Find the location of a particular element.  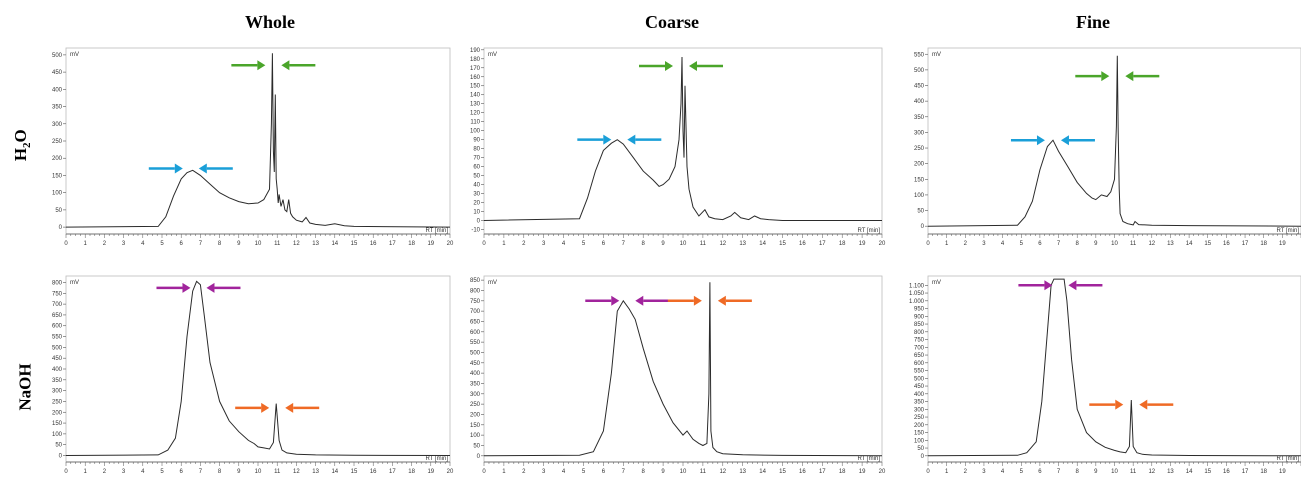

x-tick-label: 9 is located at coordinates (239, 244).